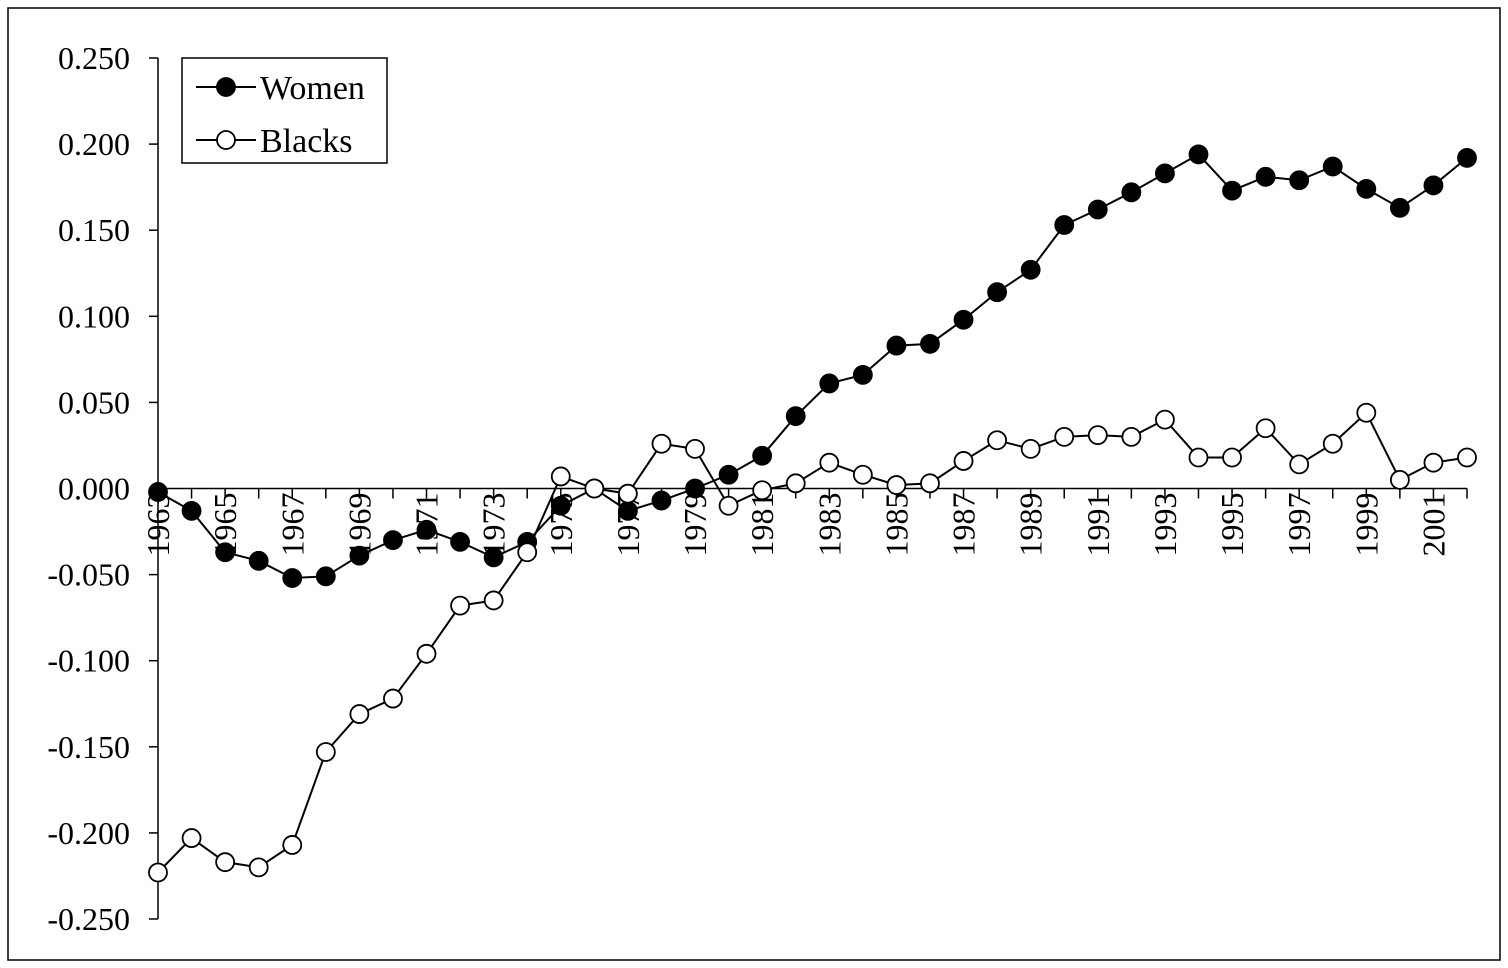 The image size is (1508, 968). What do you see at coordinates (695, 525) in the screenshot?
I see `x-tick-label: 1979` at bounding box center [695, 525].